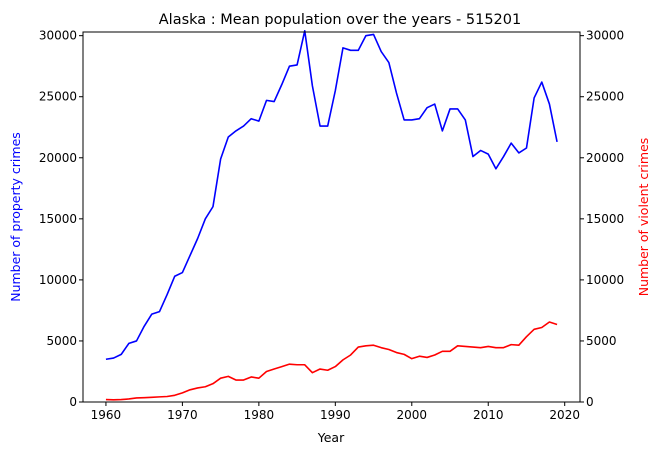 This screenshot has height=455, width=662. What do you see at coordinates (58, 280) in the screenshot?
I see `left-y-tick-label: 10000` at bounding box center [58, 280].